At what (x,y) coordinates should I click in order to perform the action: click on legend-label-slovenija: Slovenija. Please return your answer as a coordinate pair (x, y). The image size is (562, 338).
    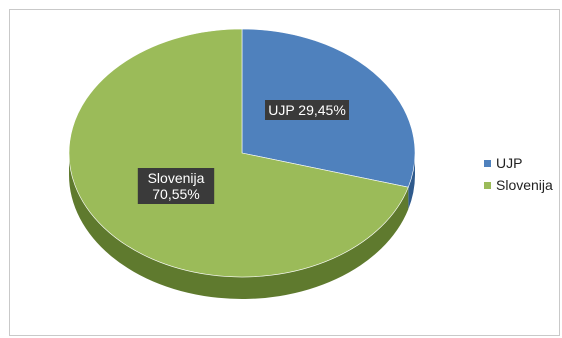
    Looking at the image, I should click on (524, 185).